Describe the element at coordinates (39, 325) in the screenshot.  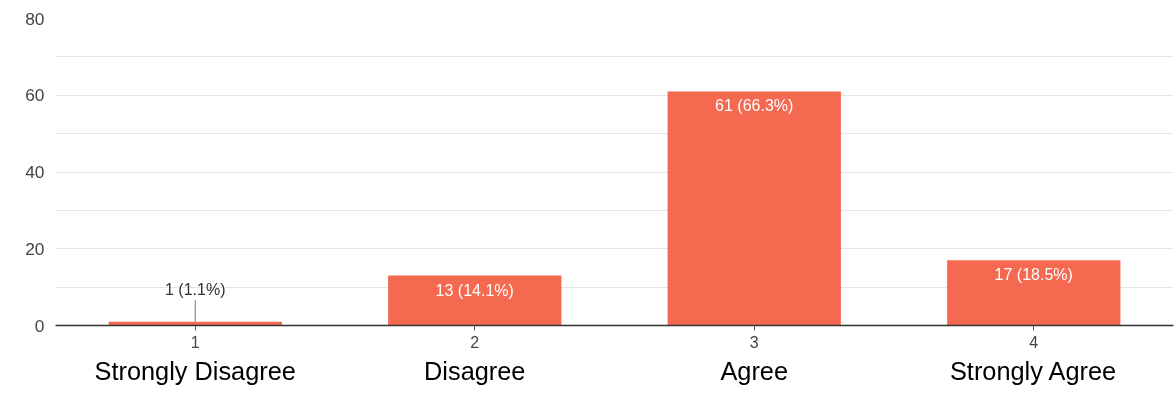
I see `y-tick-label: 0` at that location.